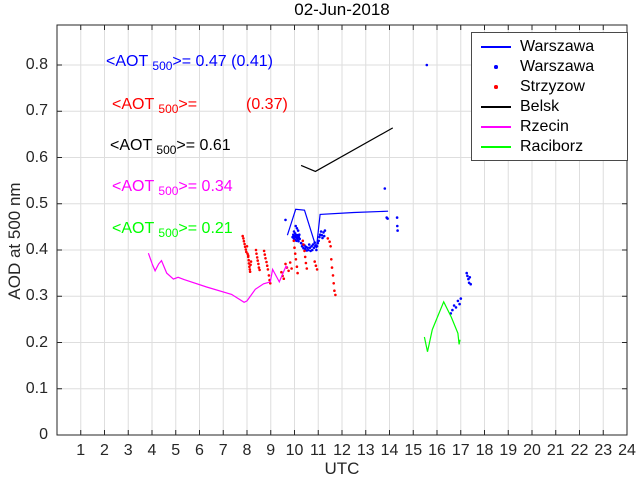  Describe the element at coordinates (413, 450) in the screenshot. I see `x-tick-label-15: 15` at that location.